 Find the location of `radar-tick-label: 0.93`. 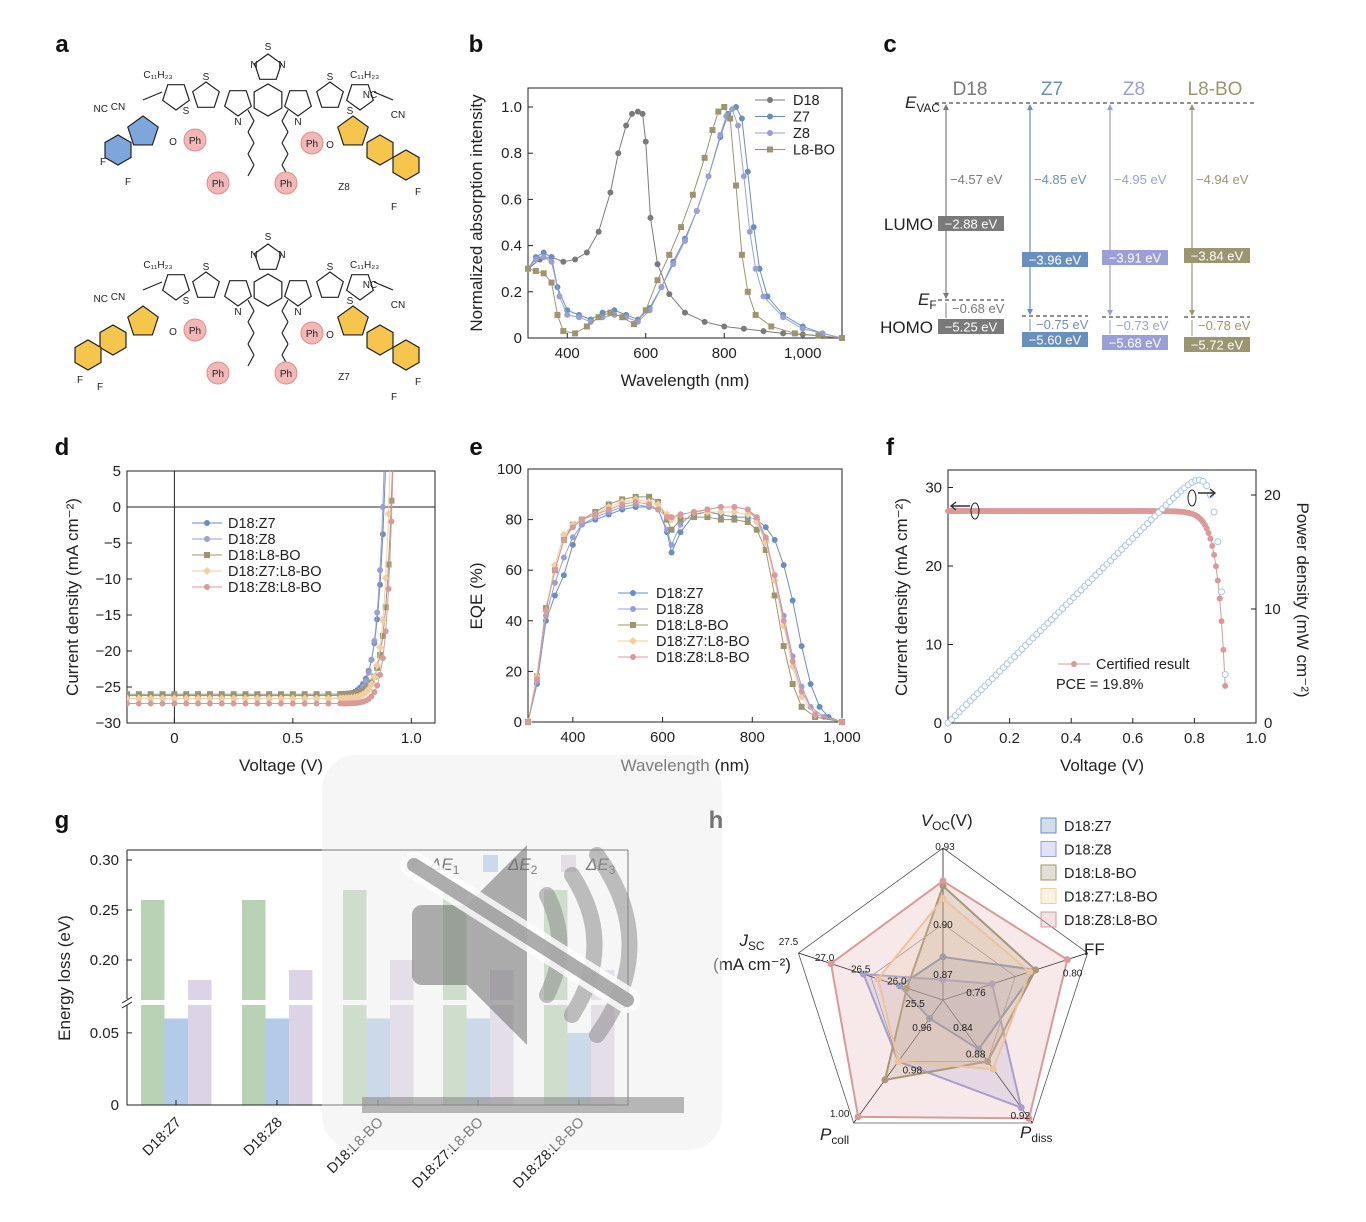

radar-tick-label: 0.93 is located at coordinates (945, 847).